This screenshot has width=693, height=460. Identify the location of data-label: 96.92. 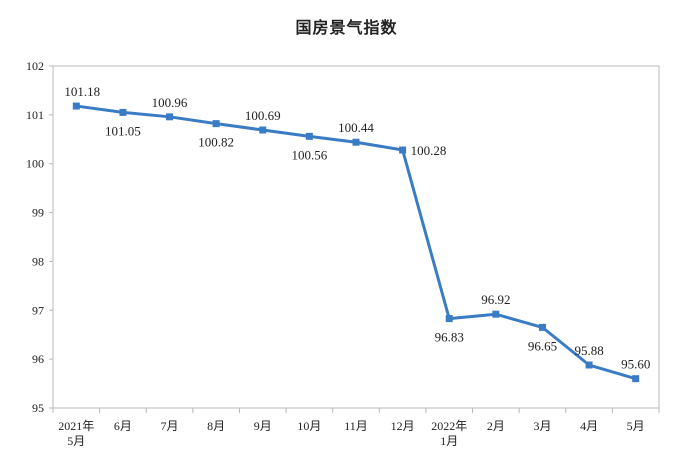
(495, 299).